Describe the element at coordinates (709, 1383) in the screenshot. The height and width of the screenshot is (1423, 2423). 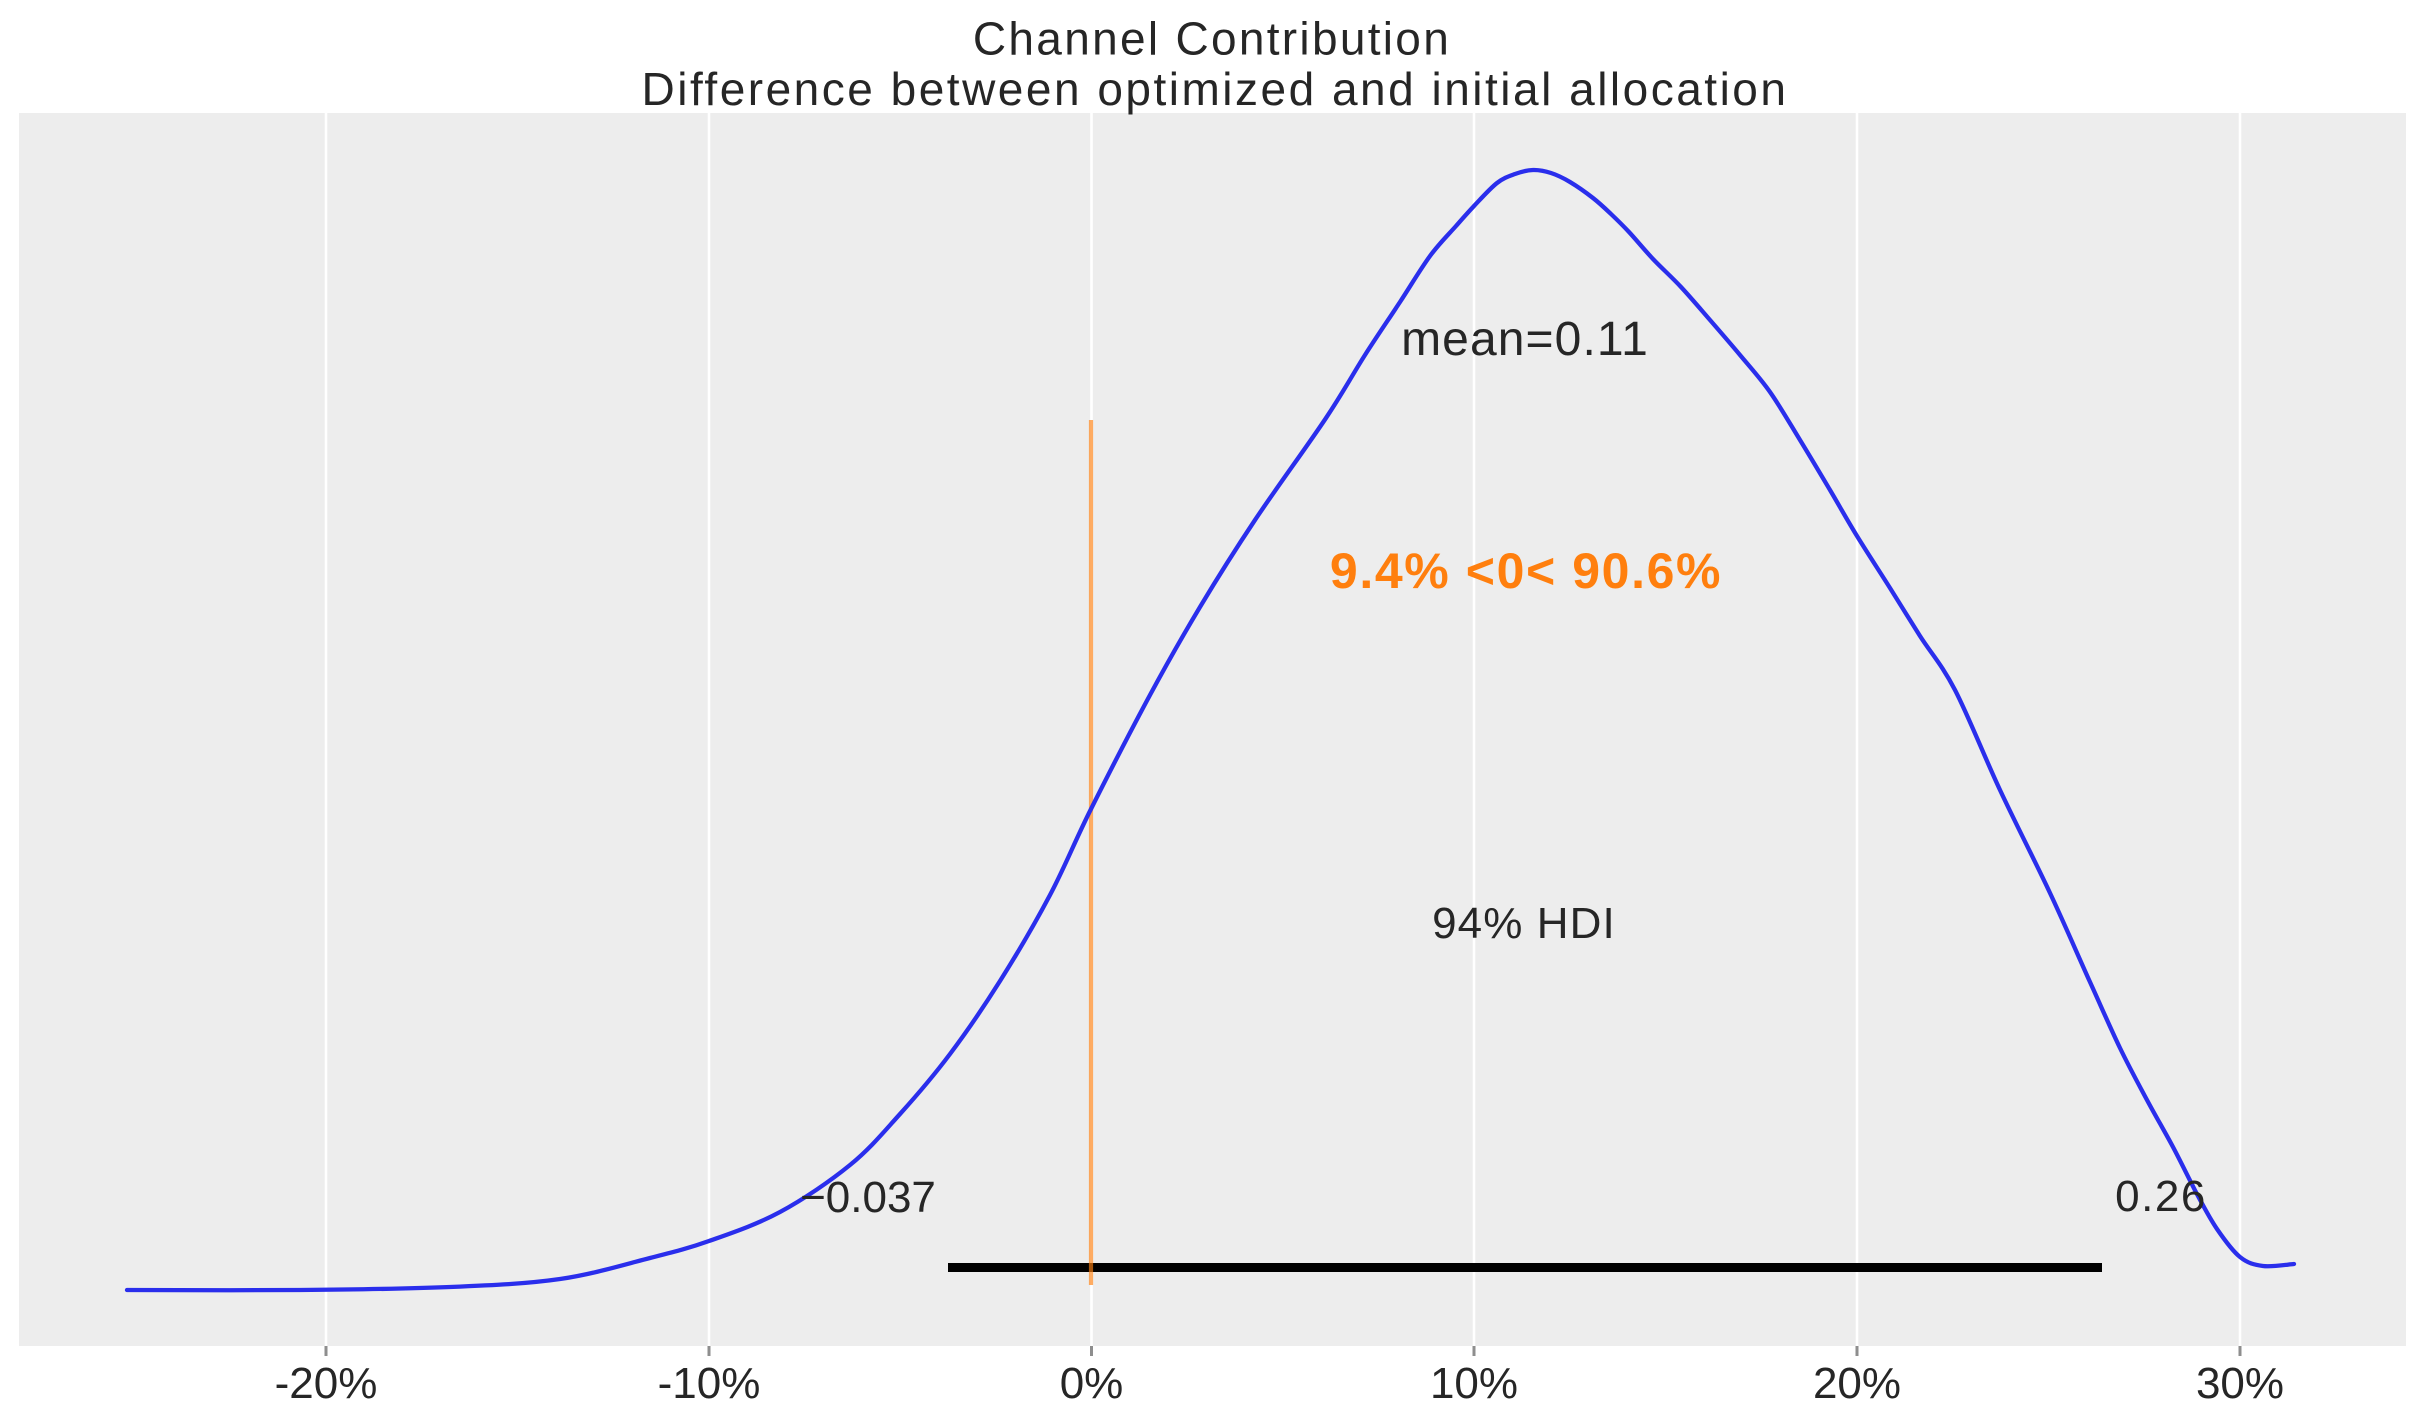
I see `svg-text: -10%` at that location.